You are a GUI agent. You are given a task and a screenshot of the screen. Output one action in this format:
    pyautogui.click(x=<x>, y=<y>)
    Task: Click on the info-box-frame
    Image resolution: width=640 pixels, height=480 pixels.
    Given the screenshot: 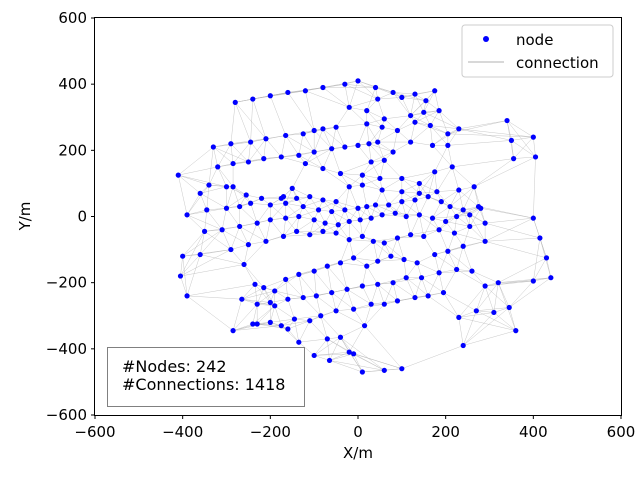 What is the action you would take?
    pyautogui.click(x=206, y=377)
    